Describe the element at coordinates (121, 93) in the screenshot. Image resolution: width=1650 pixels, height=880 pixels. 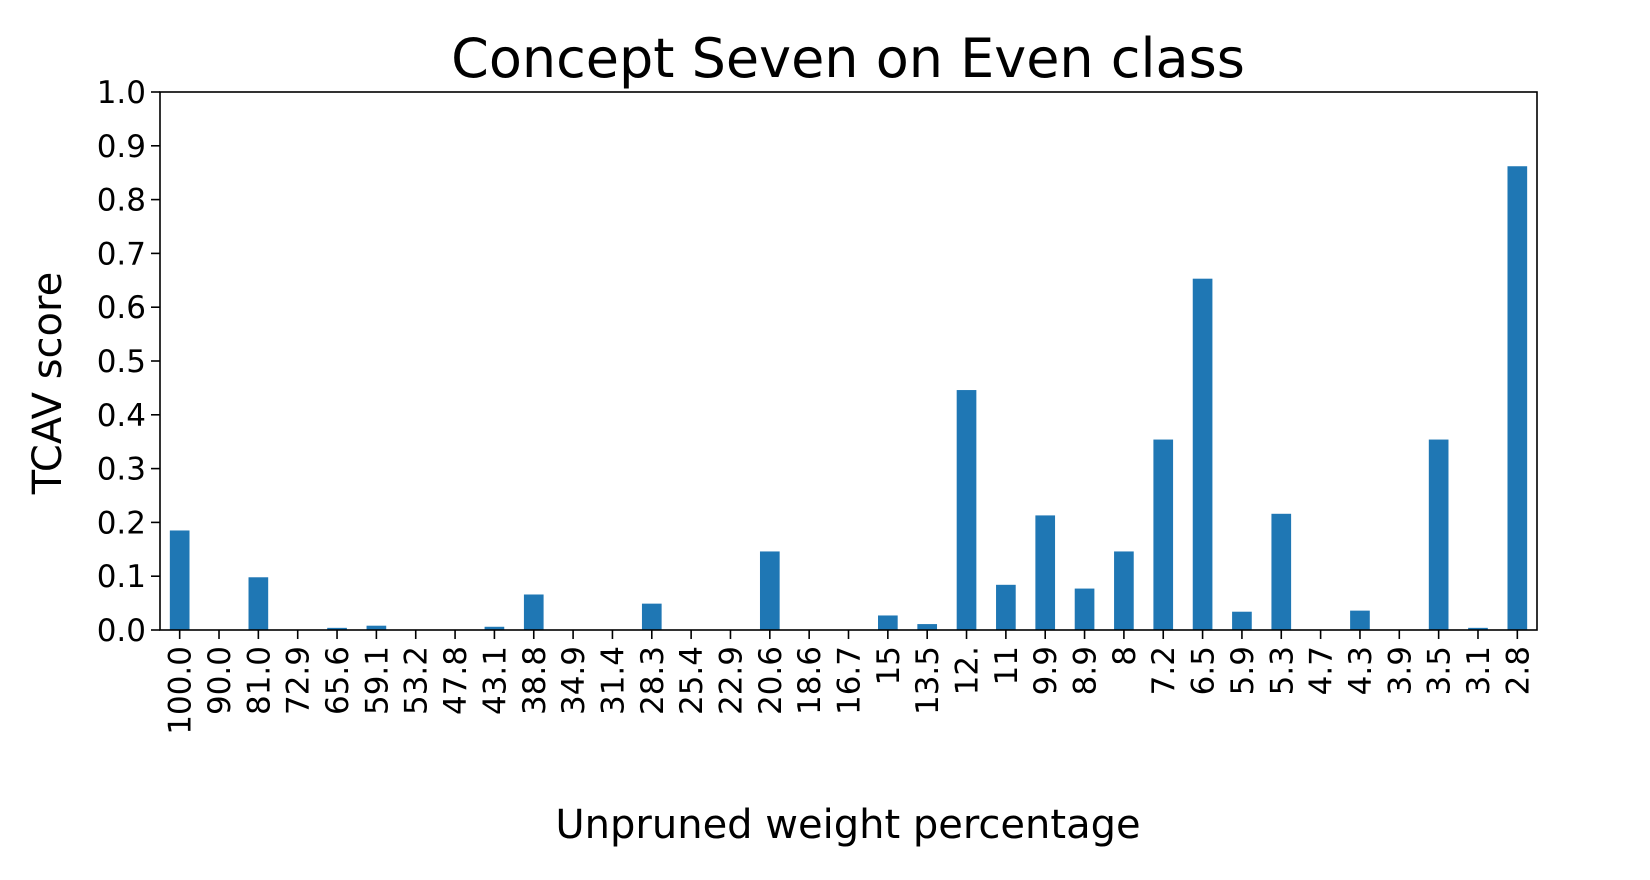
I see `y-tick-label: 1.0` at that location.